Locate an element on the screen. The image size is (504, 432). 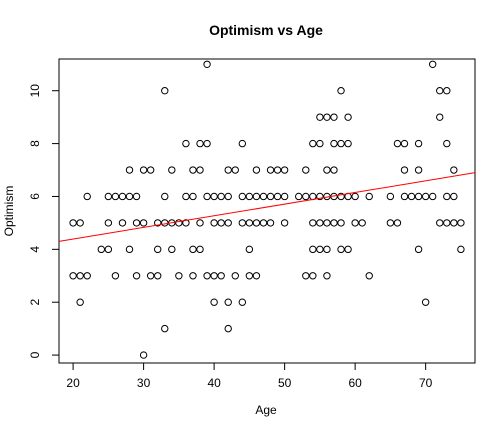
y-tick-label: 0 is located at coordinates (35, 354).